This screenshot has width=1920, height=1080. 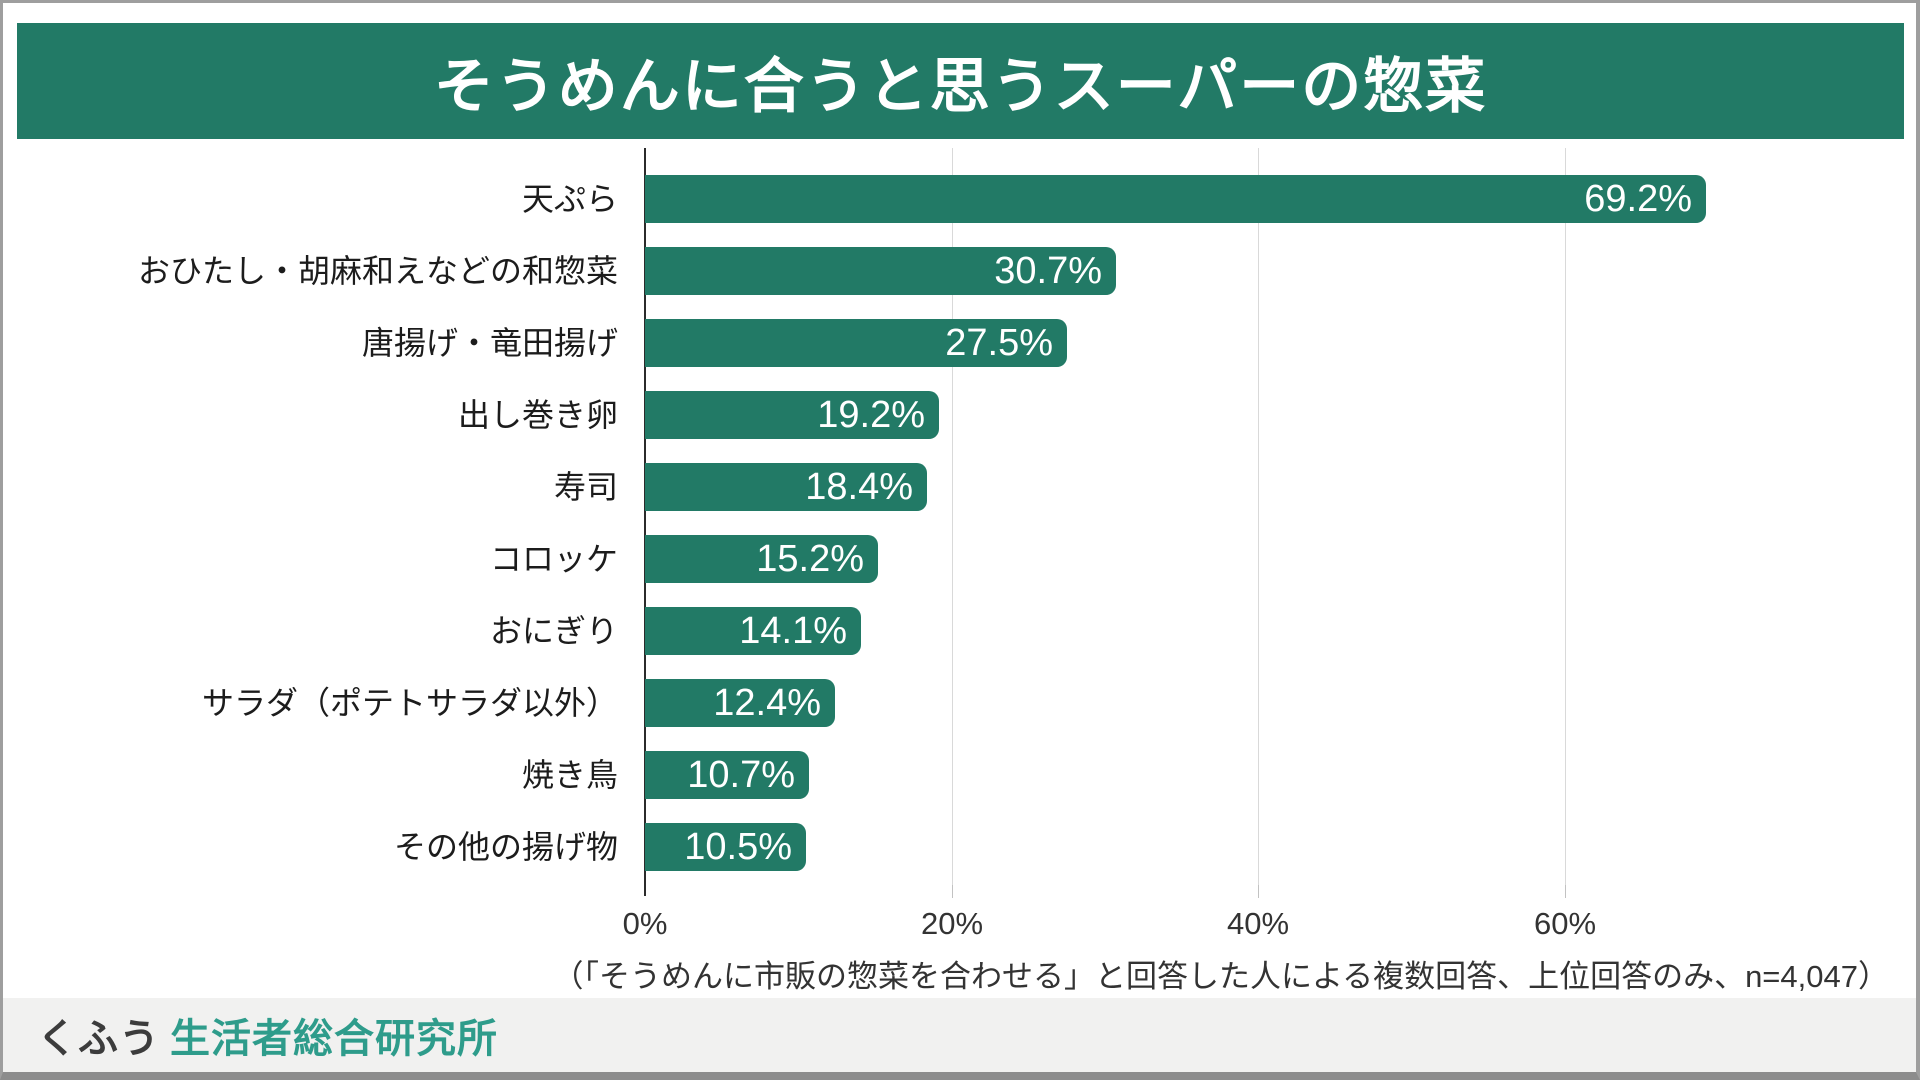 What do you see at coordinates (767, 702) in the screenshot?
I see `bar-value-label: 12.4%` at bounding box center [767, 702].